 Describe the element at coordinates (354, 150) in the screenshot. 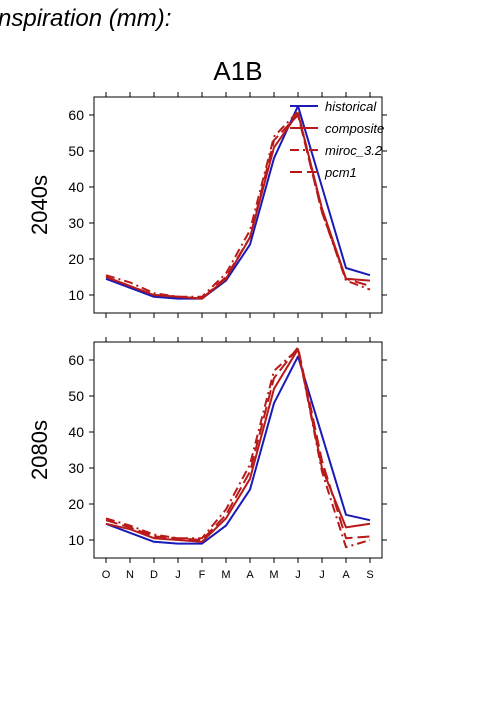

I see `legend-label: miroc_3.2` at that location.